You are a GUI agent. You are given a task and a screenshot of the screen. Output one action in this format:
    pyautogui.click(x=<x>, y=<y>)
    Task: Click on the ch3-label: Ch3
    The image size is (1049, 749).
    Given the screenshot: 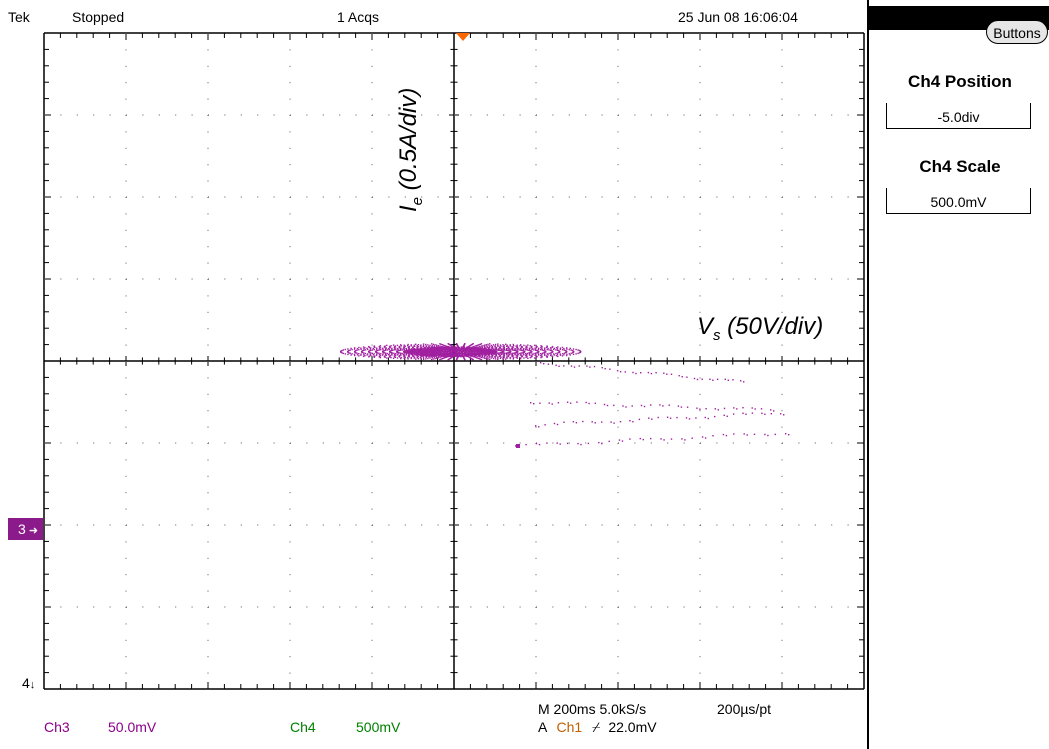 What is the action you would take?
    pyautogui.click(x=57, y=727)
    